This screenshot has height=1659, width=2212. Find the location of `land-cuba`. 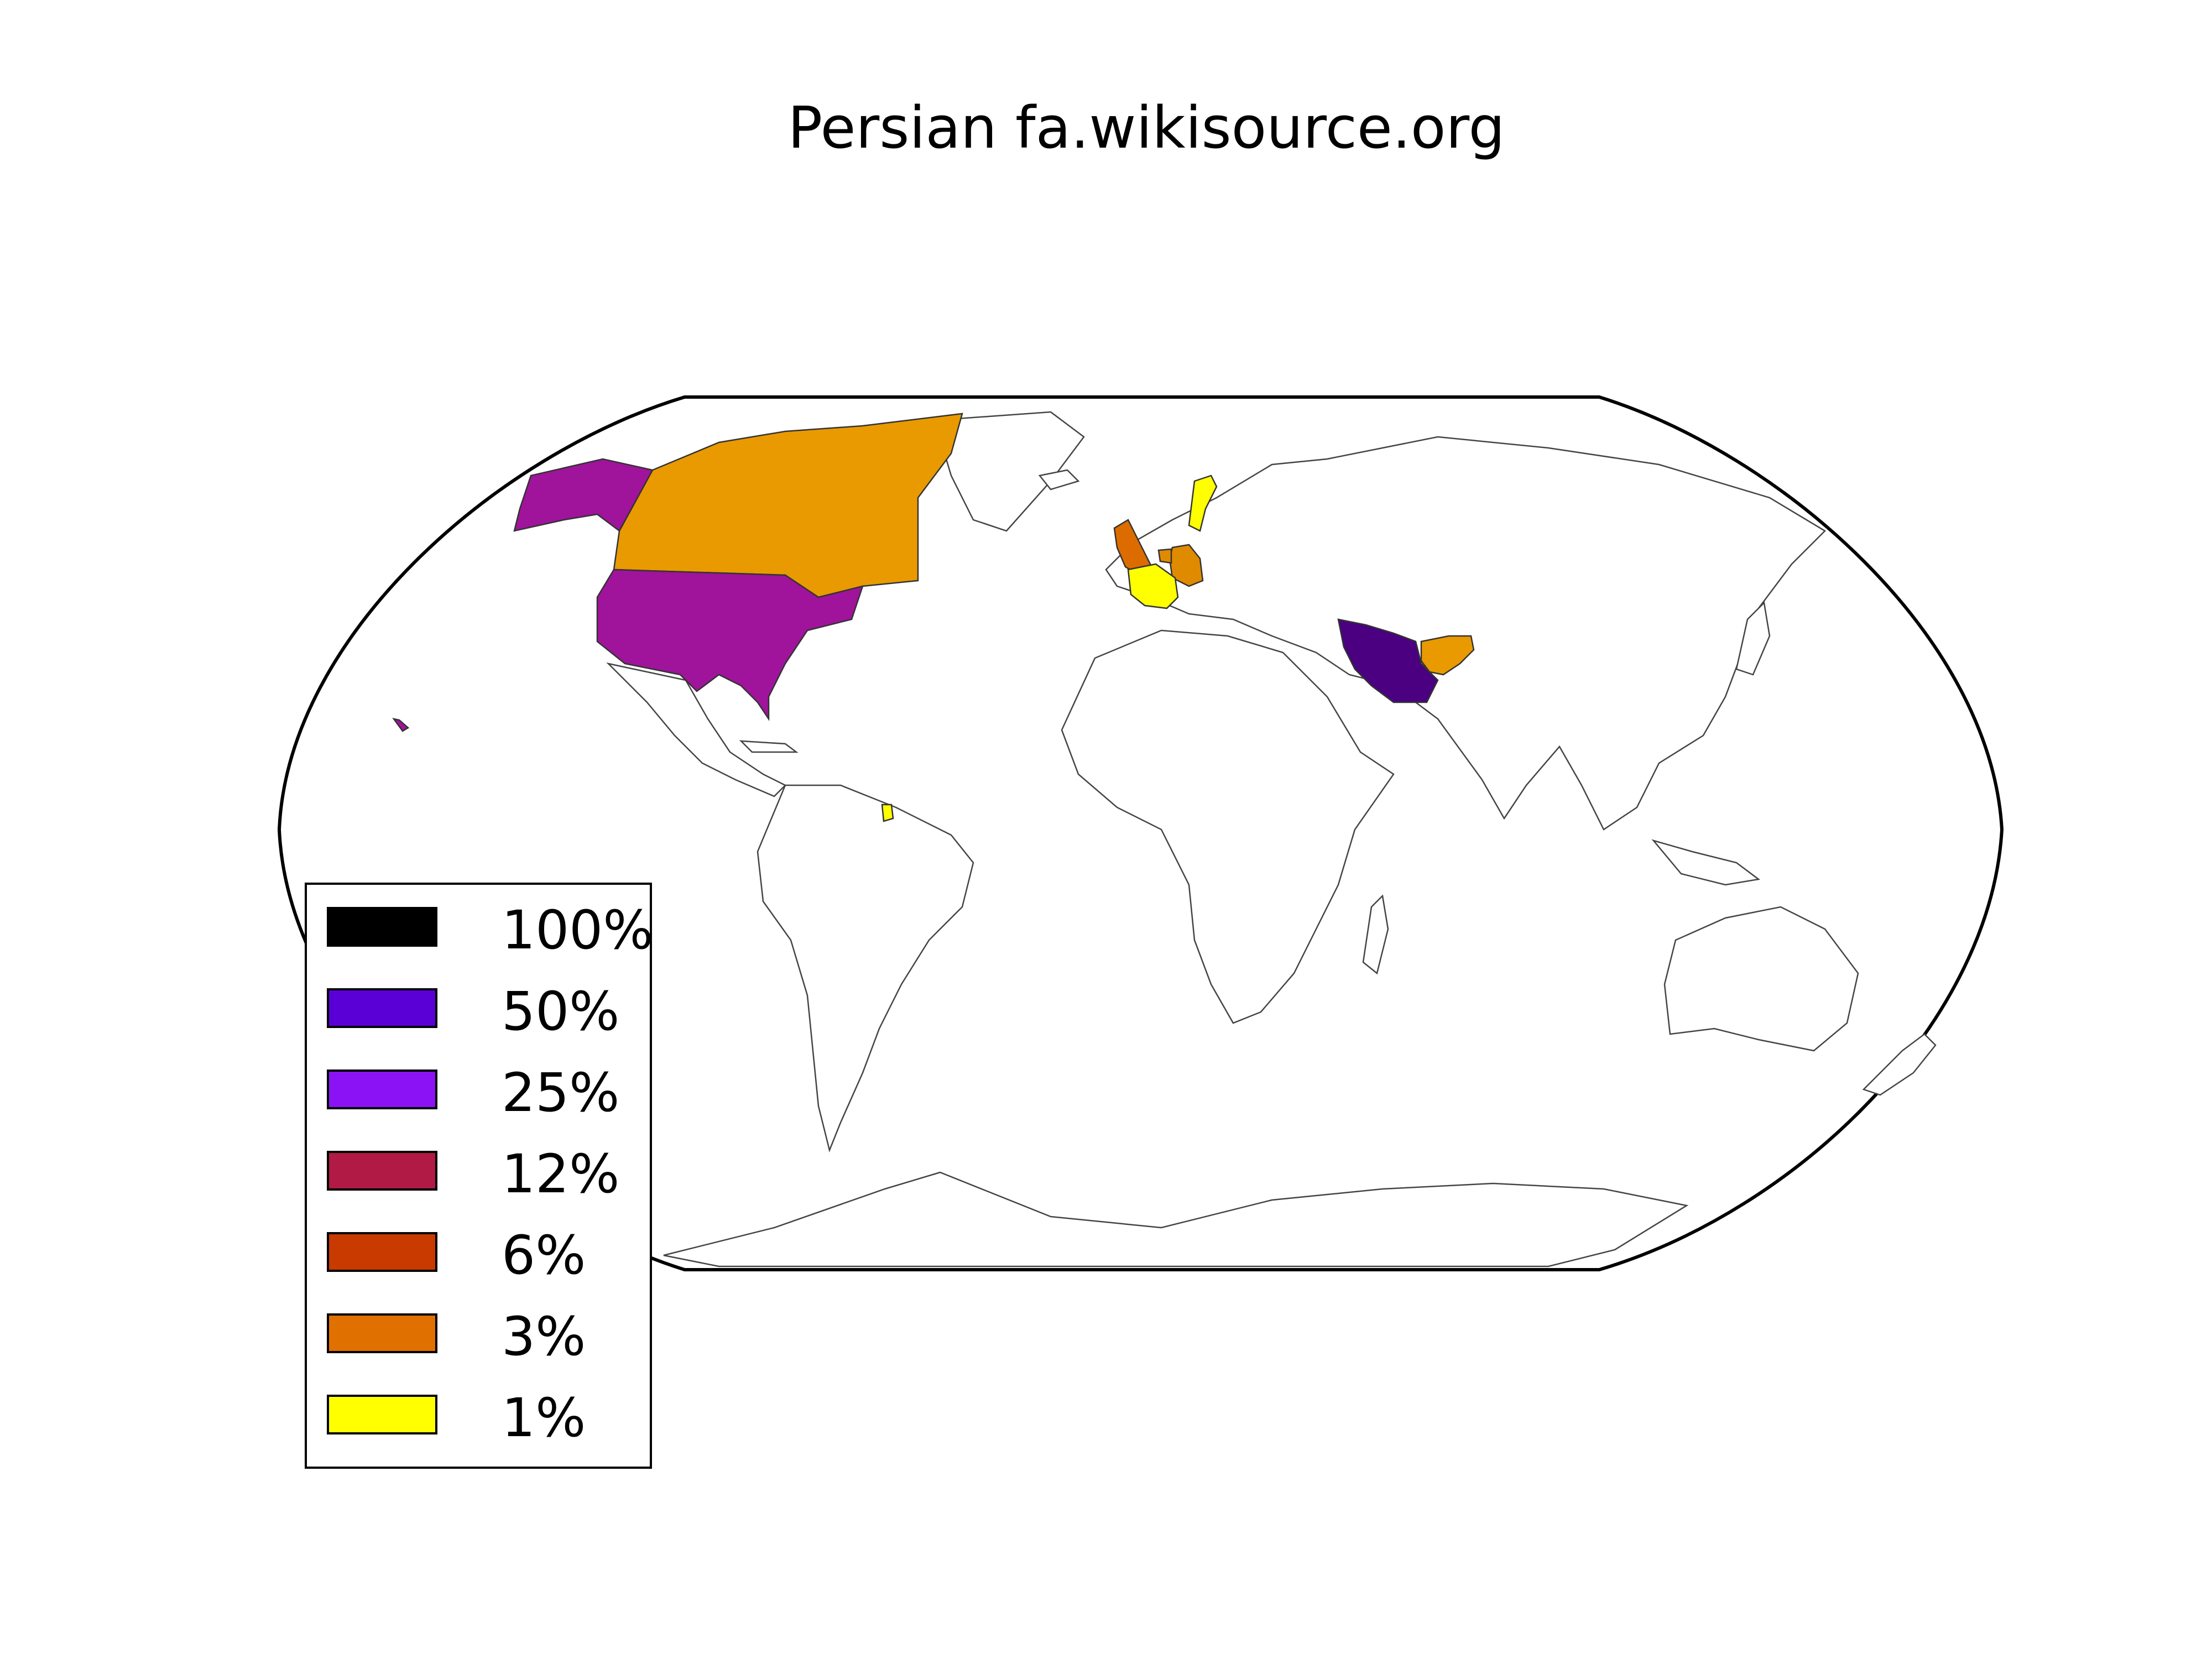

land-cuba is located at coordinates (769, 746).